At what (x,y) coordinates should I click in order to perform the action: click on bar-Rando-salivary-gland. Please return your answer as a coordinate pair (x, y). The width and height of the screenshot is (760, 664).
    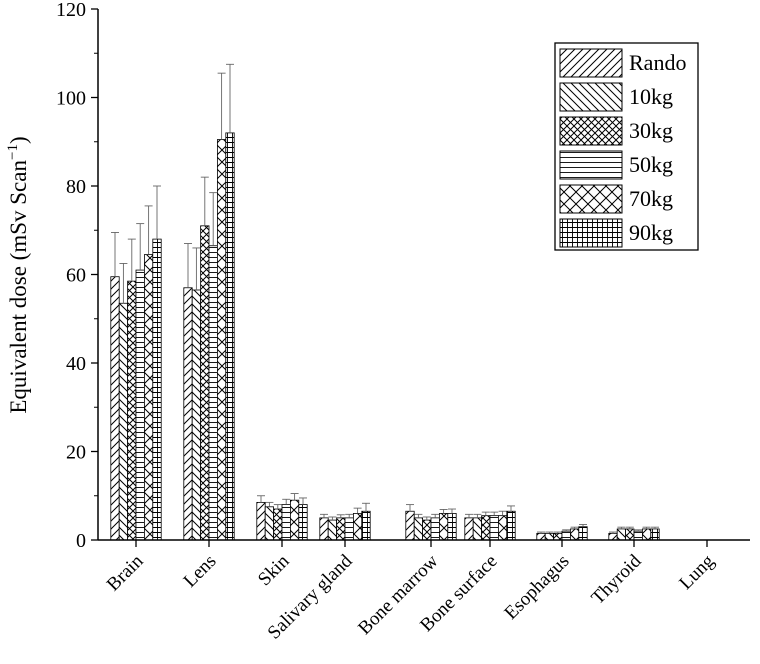
    Looking at the image, I should click on (324, 529).